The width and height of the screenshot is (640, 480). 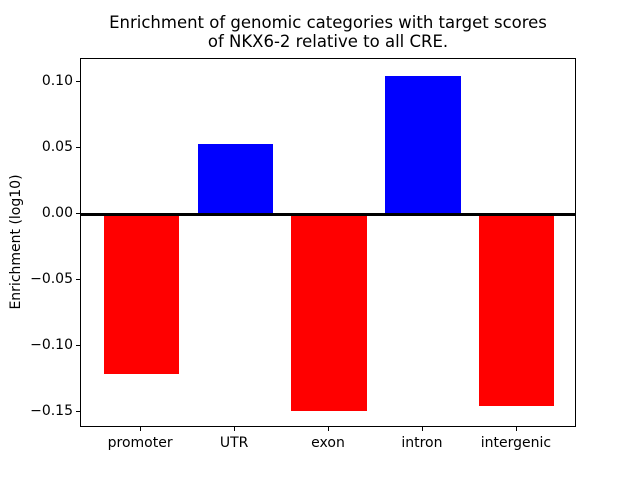 I want to click on bar-intron, so click(x=423, y=145).